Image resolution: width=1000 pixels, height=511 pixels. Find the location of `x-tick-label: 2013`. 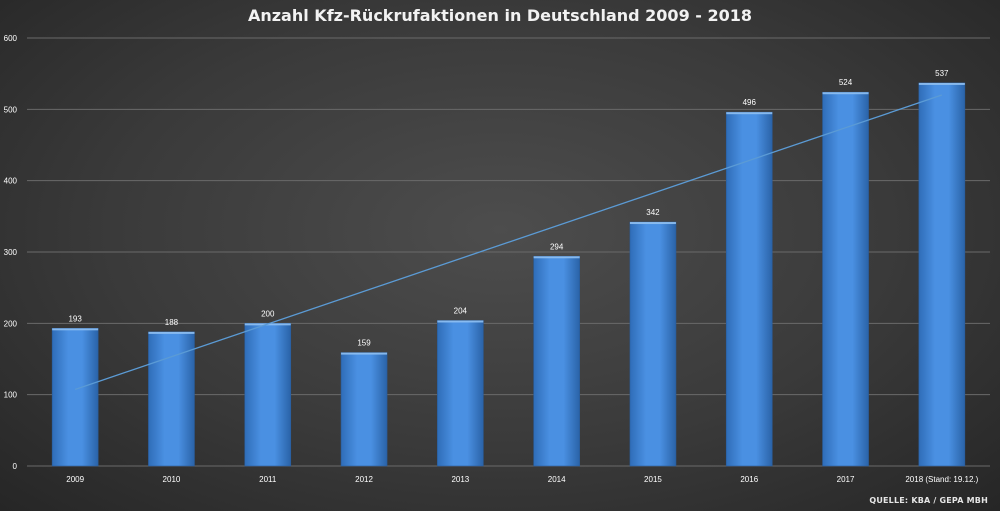

x-tick-label: 2013 is located at coordinates (460, 479).